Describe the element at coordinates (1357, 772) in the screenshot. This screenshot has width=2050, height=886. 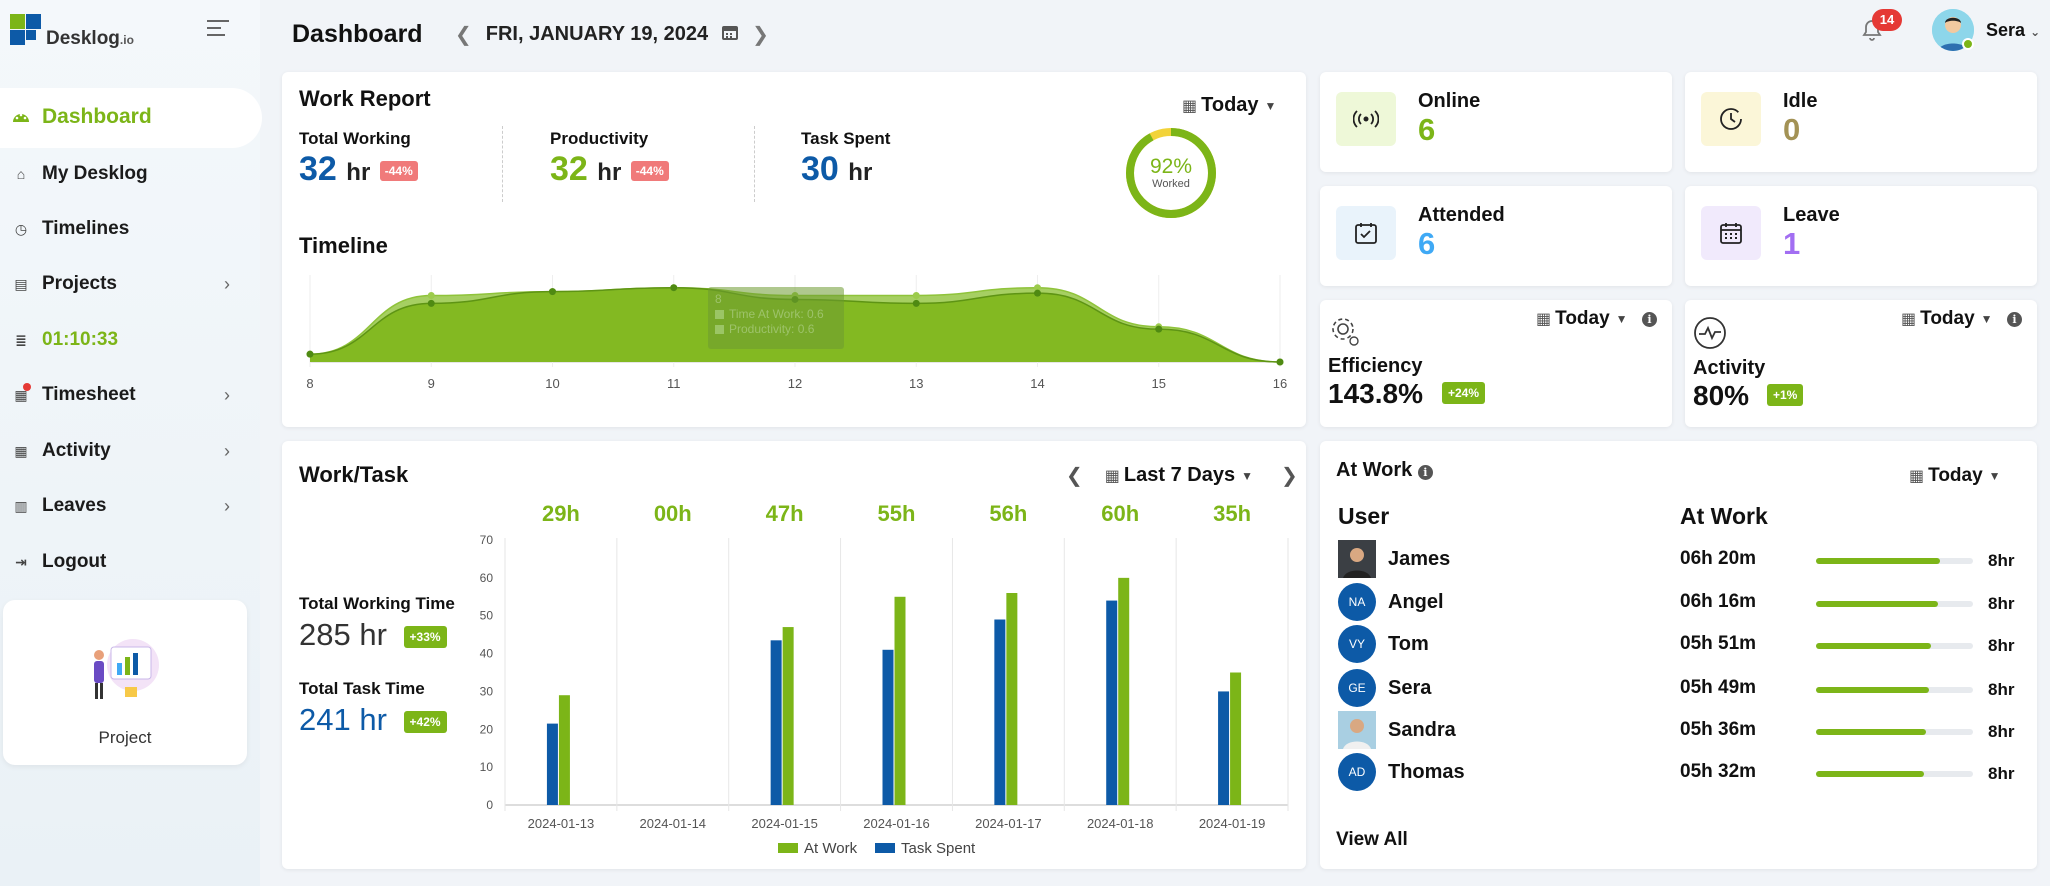
I see `avatar: AD` at that location.